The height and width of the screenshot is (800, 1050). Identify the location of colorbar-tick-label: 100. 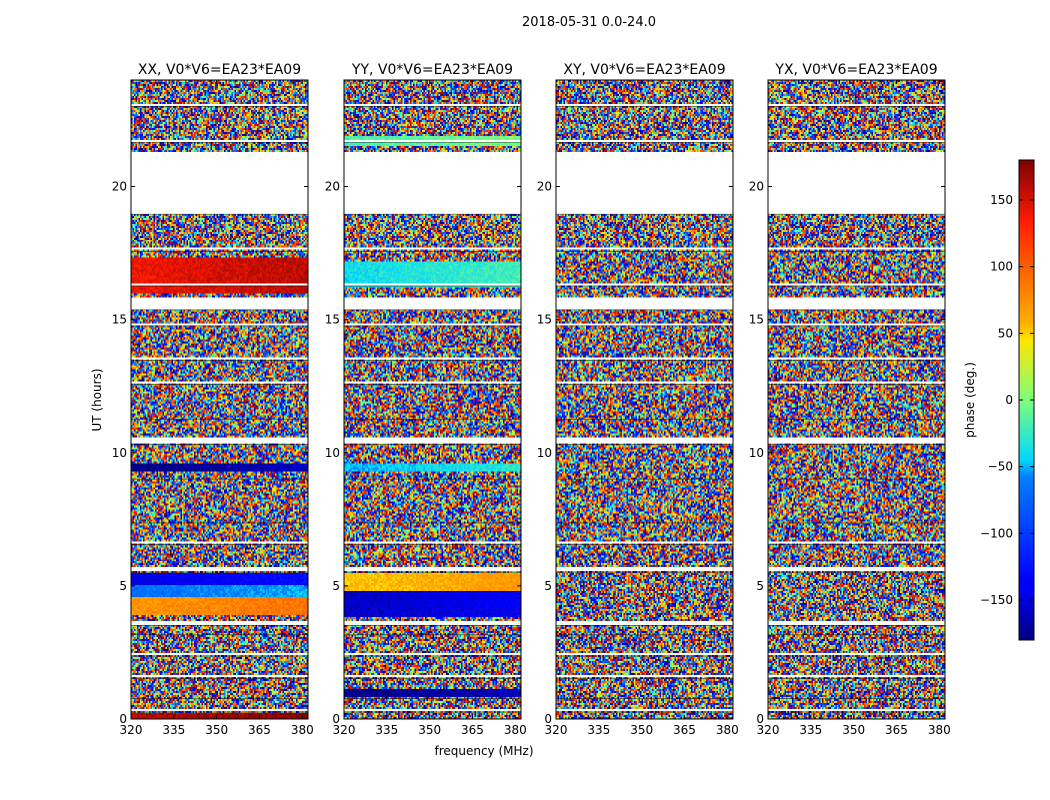
(1001, 267).